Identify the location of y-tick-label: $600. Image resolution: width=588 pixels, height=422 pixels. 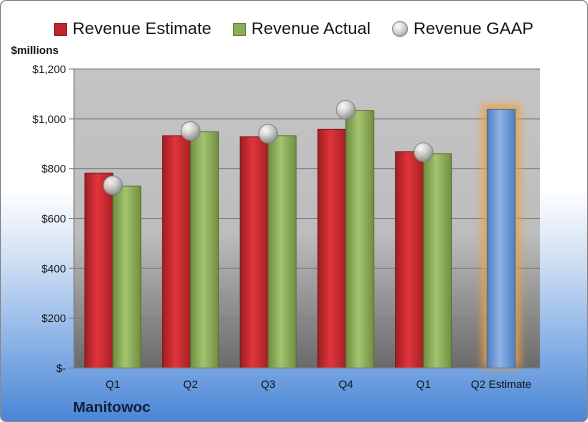
(54, 220).